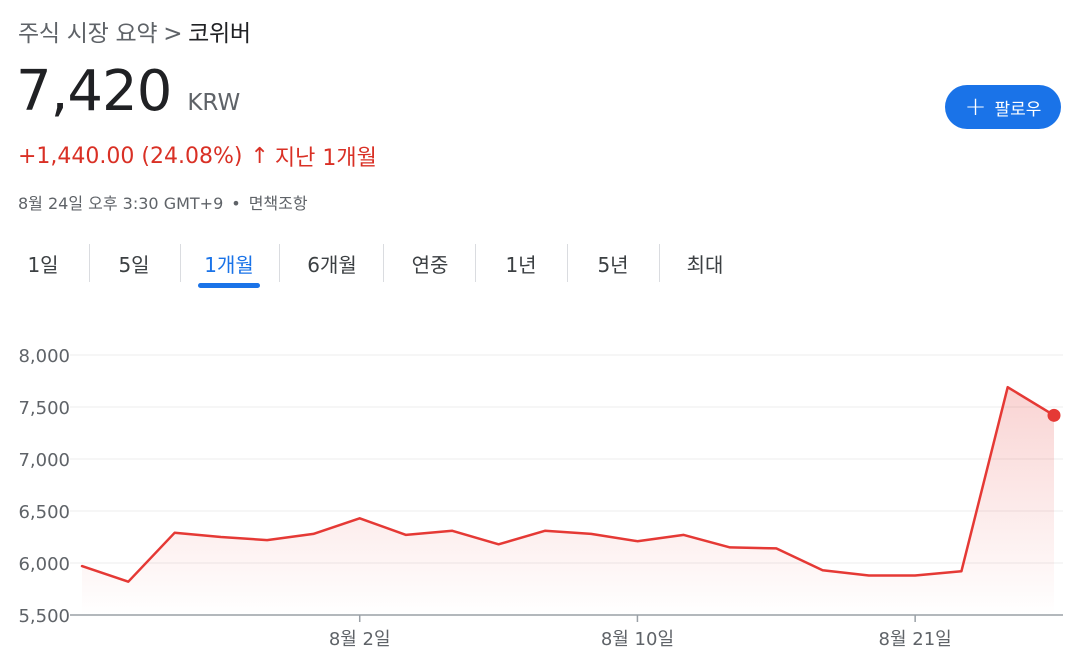 The width and height of the screenshot is (1080, 664). I want to click on disclaimer-link: 면책조항, so click(278, 203).